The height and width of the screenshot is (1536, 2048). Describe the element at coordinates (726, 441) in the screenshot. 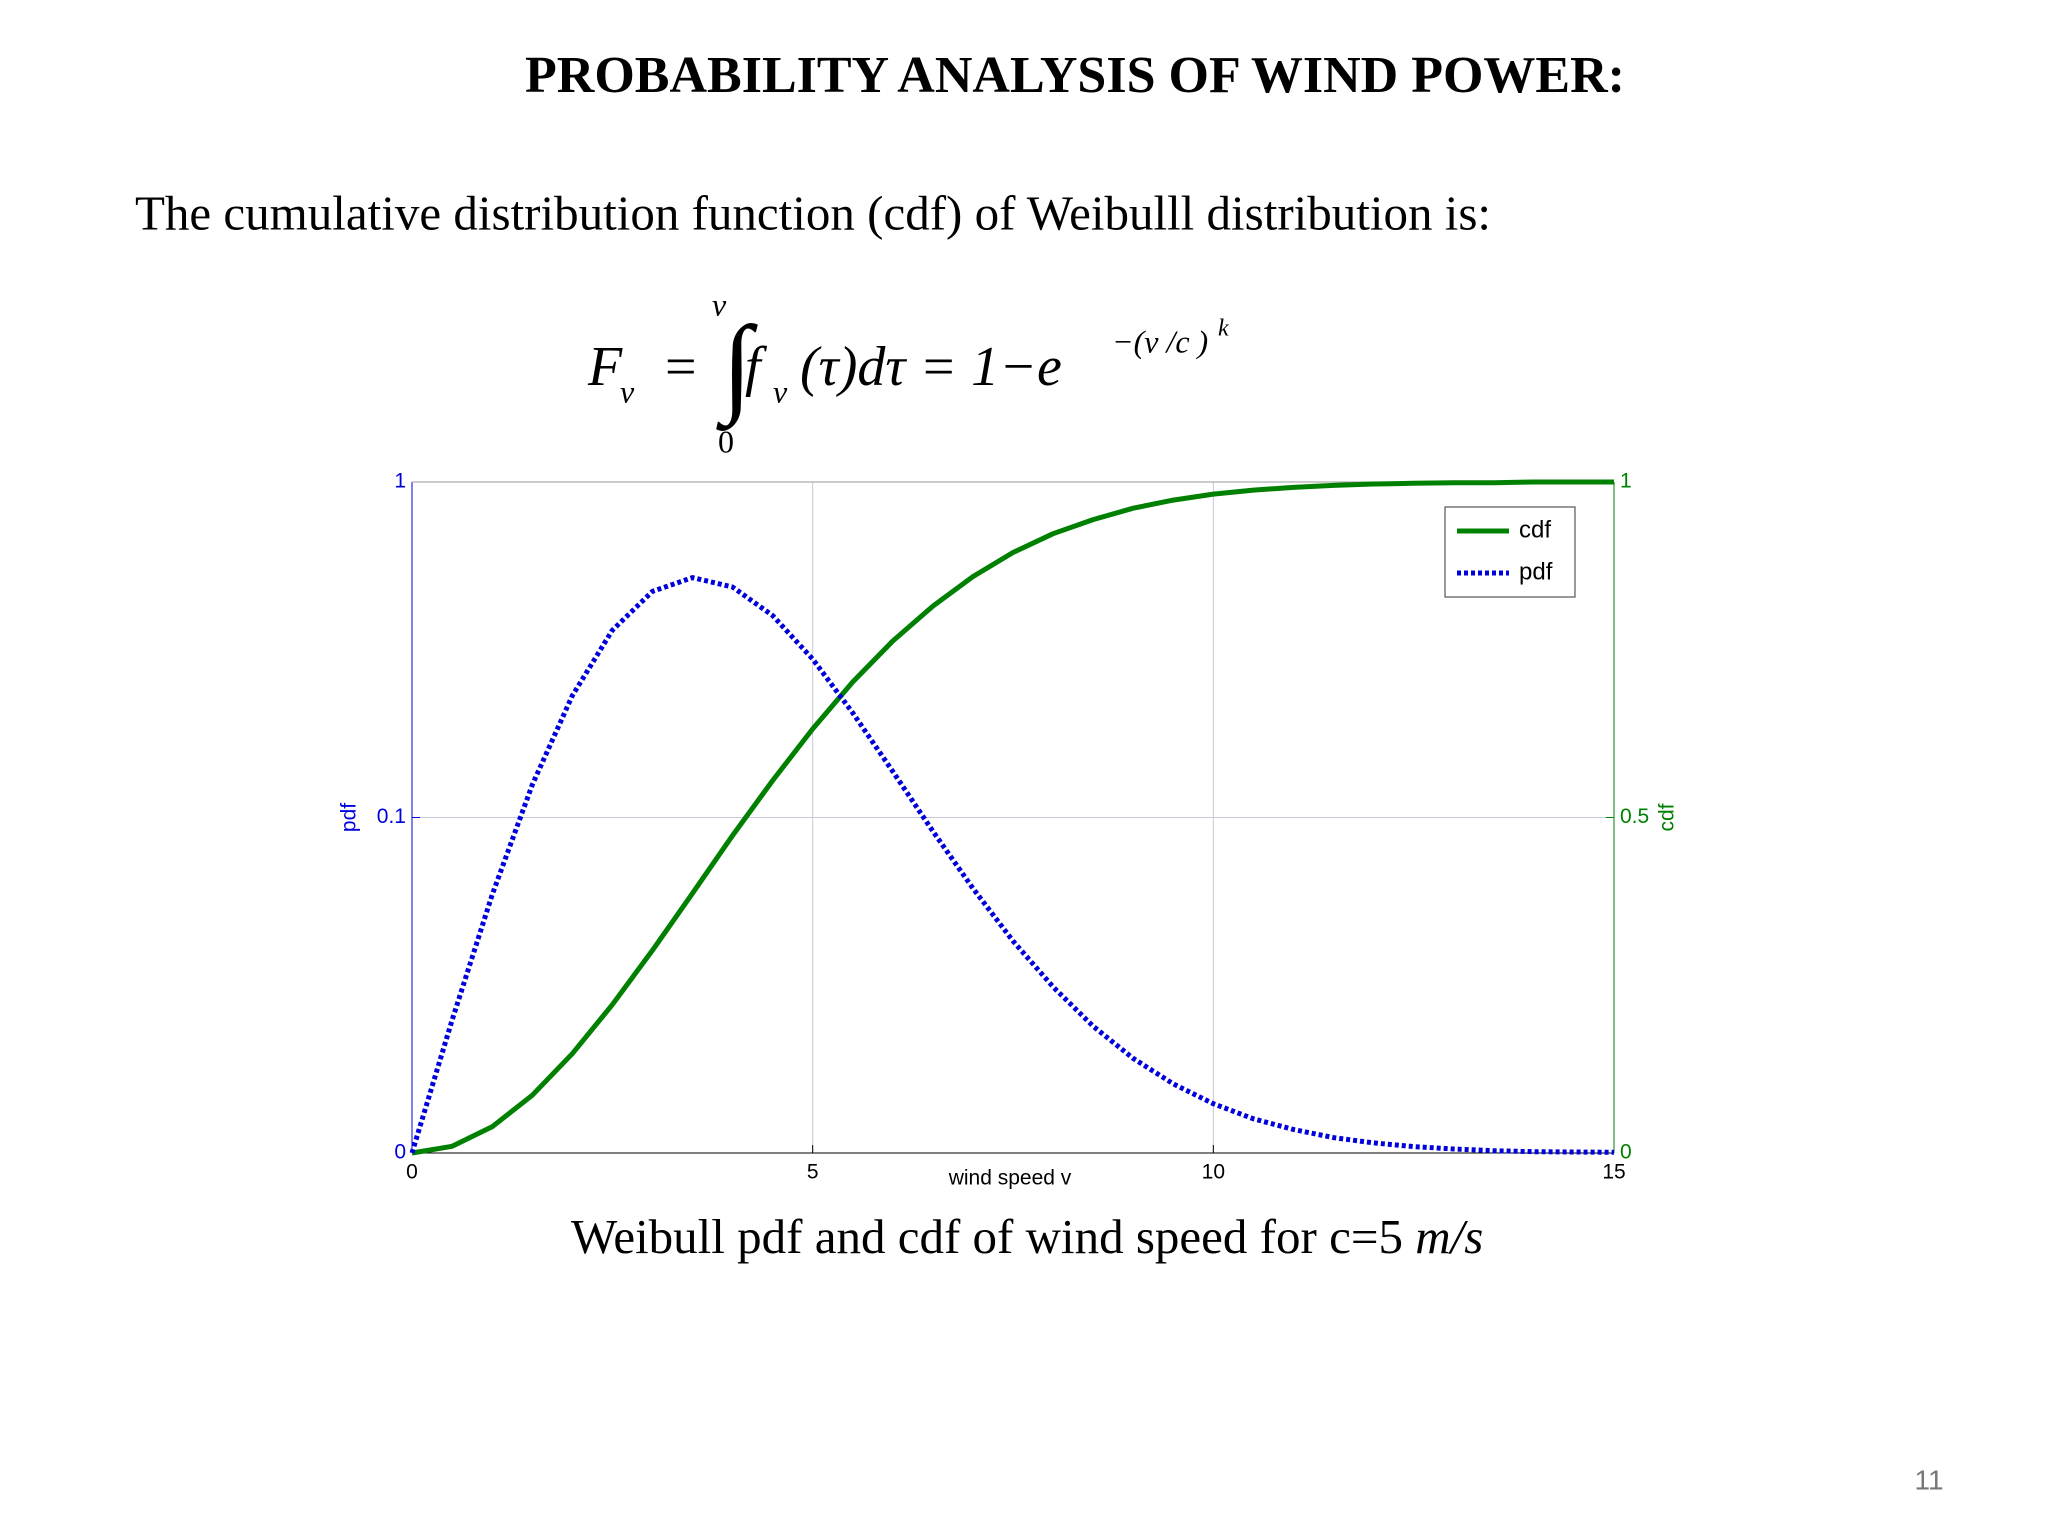

I see `eq-int-lower: 0` at that location.